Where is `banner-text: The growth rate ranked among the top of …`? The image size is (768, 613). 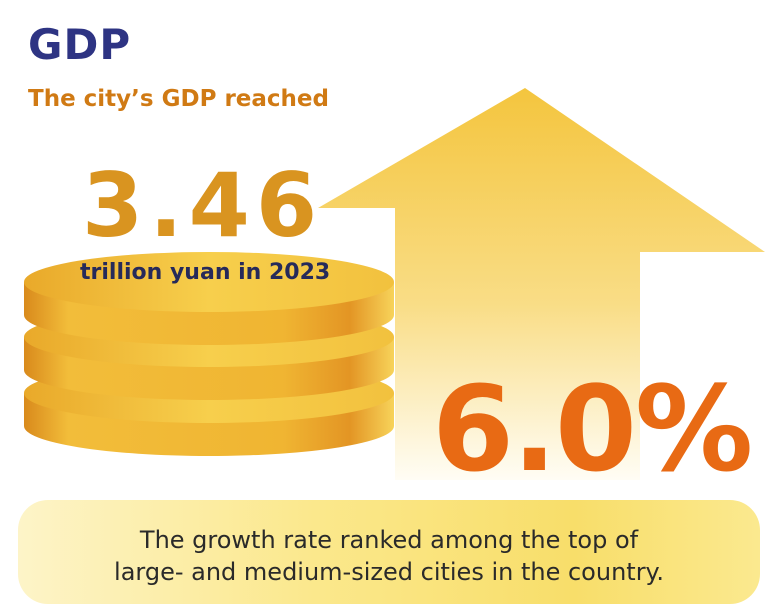
banner-text: The growth rate ranked among the top of … is located at coordinates (389, 556).